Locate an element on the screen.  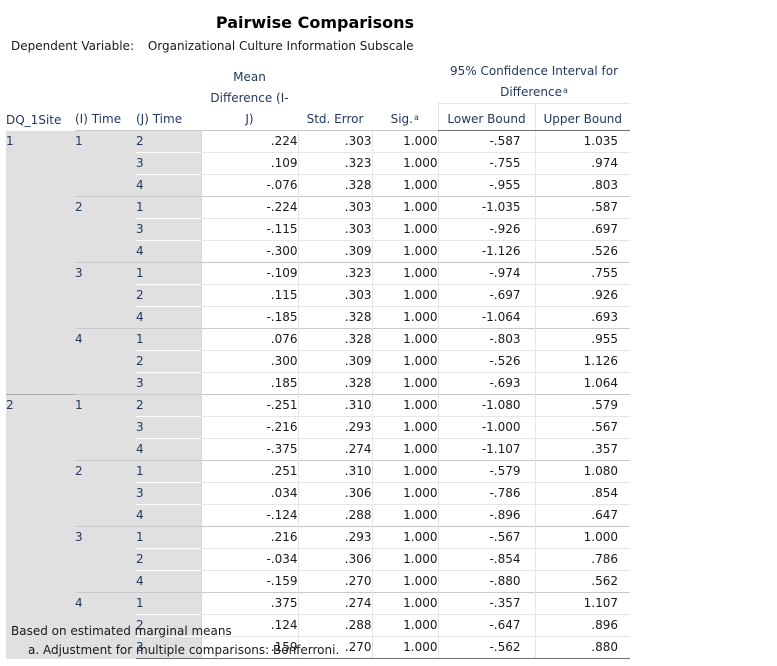
table-row: 2.300.309 1.000 -.526 1.126 is located at coordinates (318, 361).